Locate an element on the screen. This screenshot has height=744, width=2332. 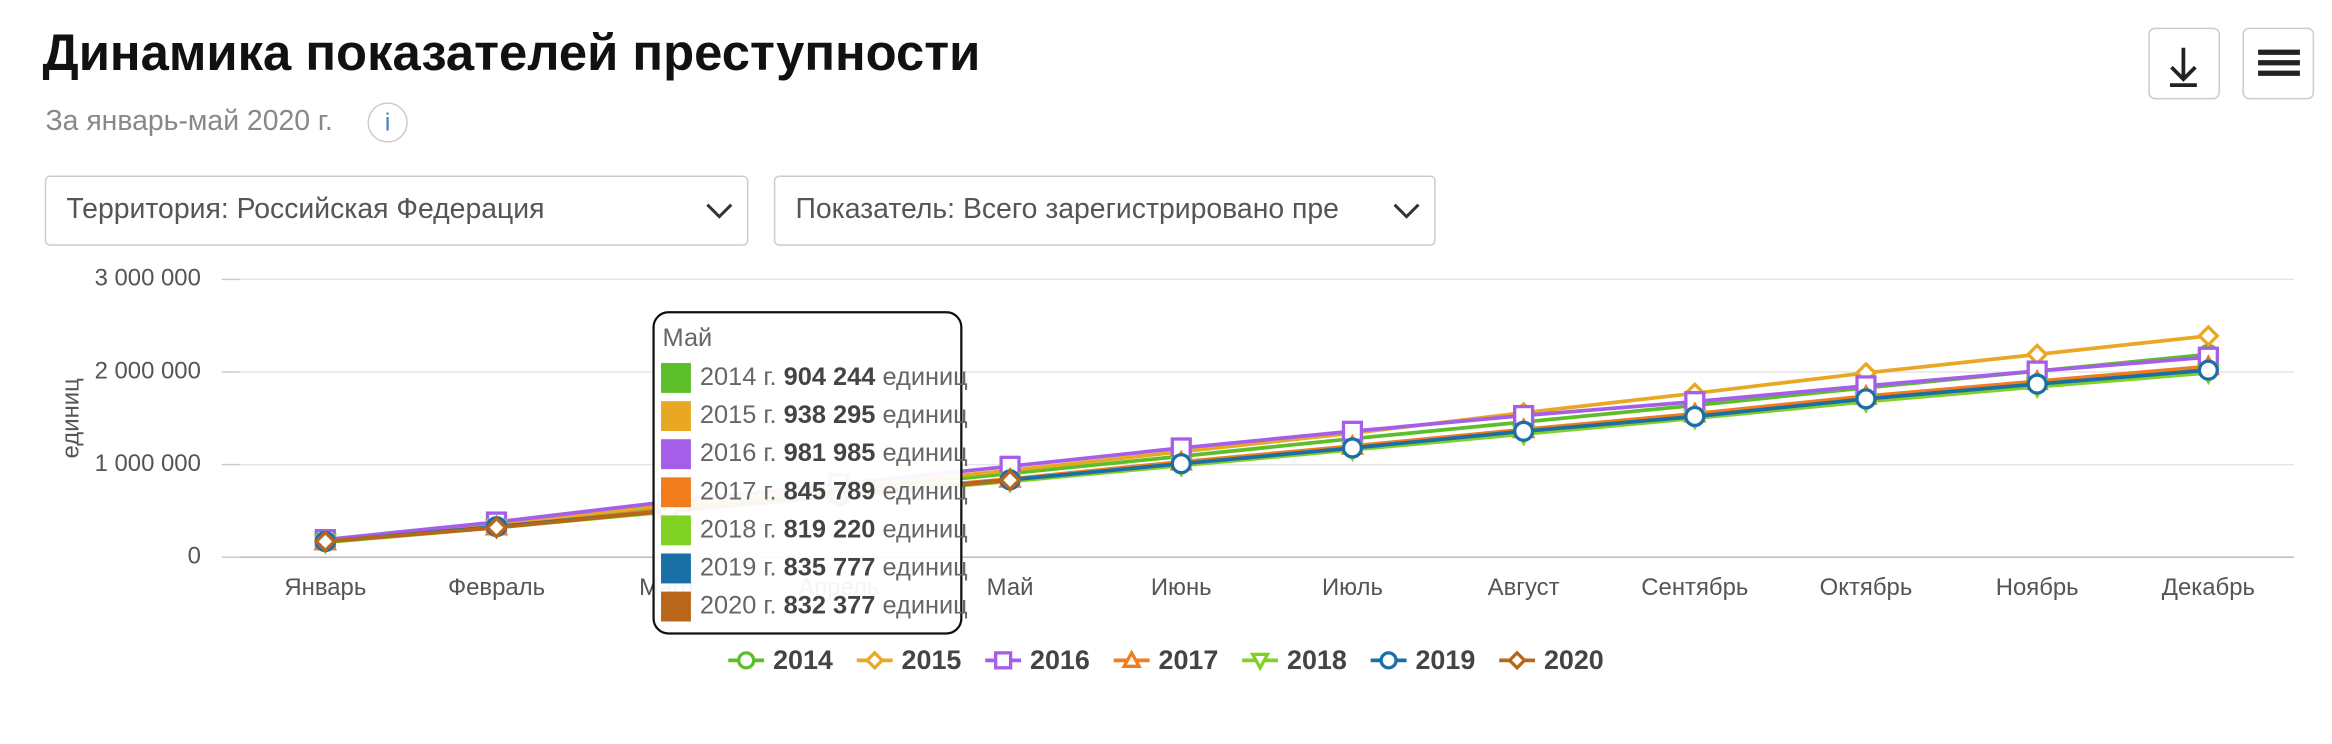
info-icon: i is located at coordinates (388, 123).